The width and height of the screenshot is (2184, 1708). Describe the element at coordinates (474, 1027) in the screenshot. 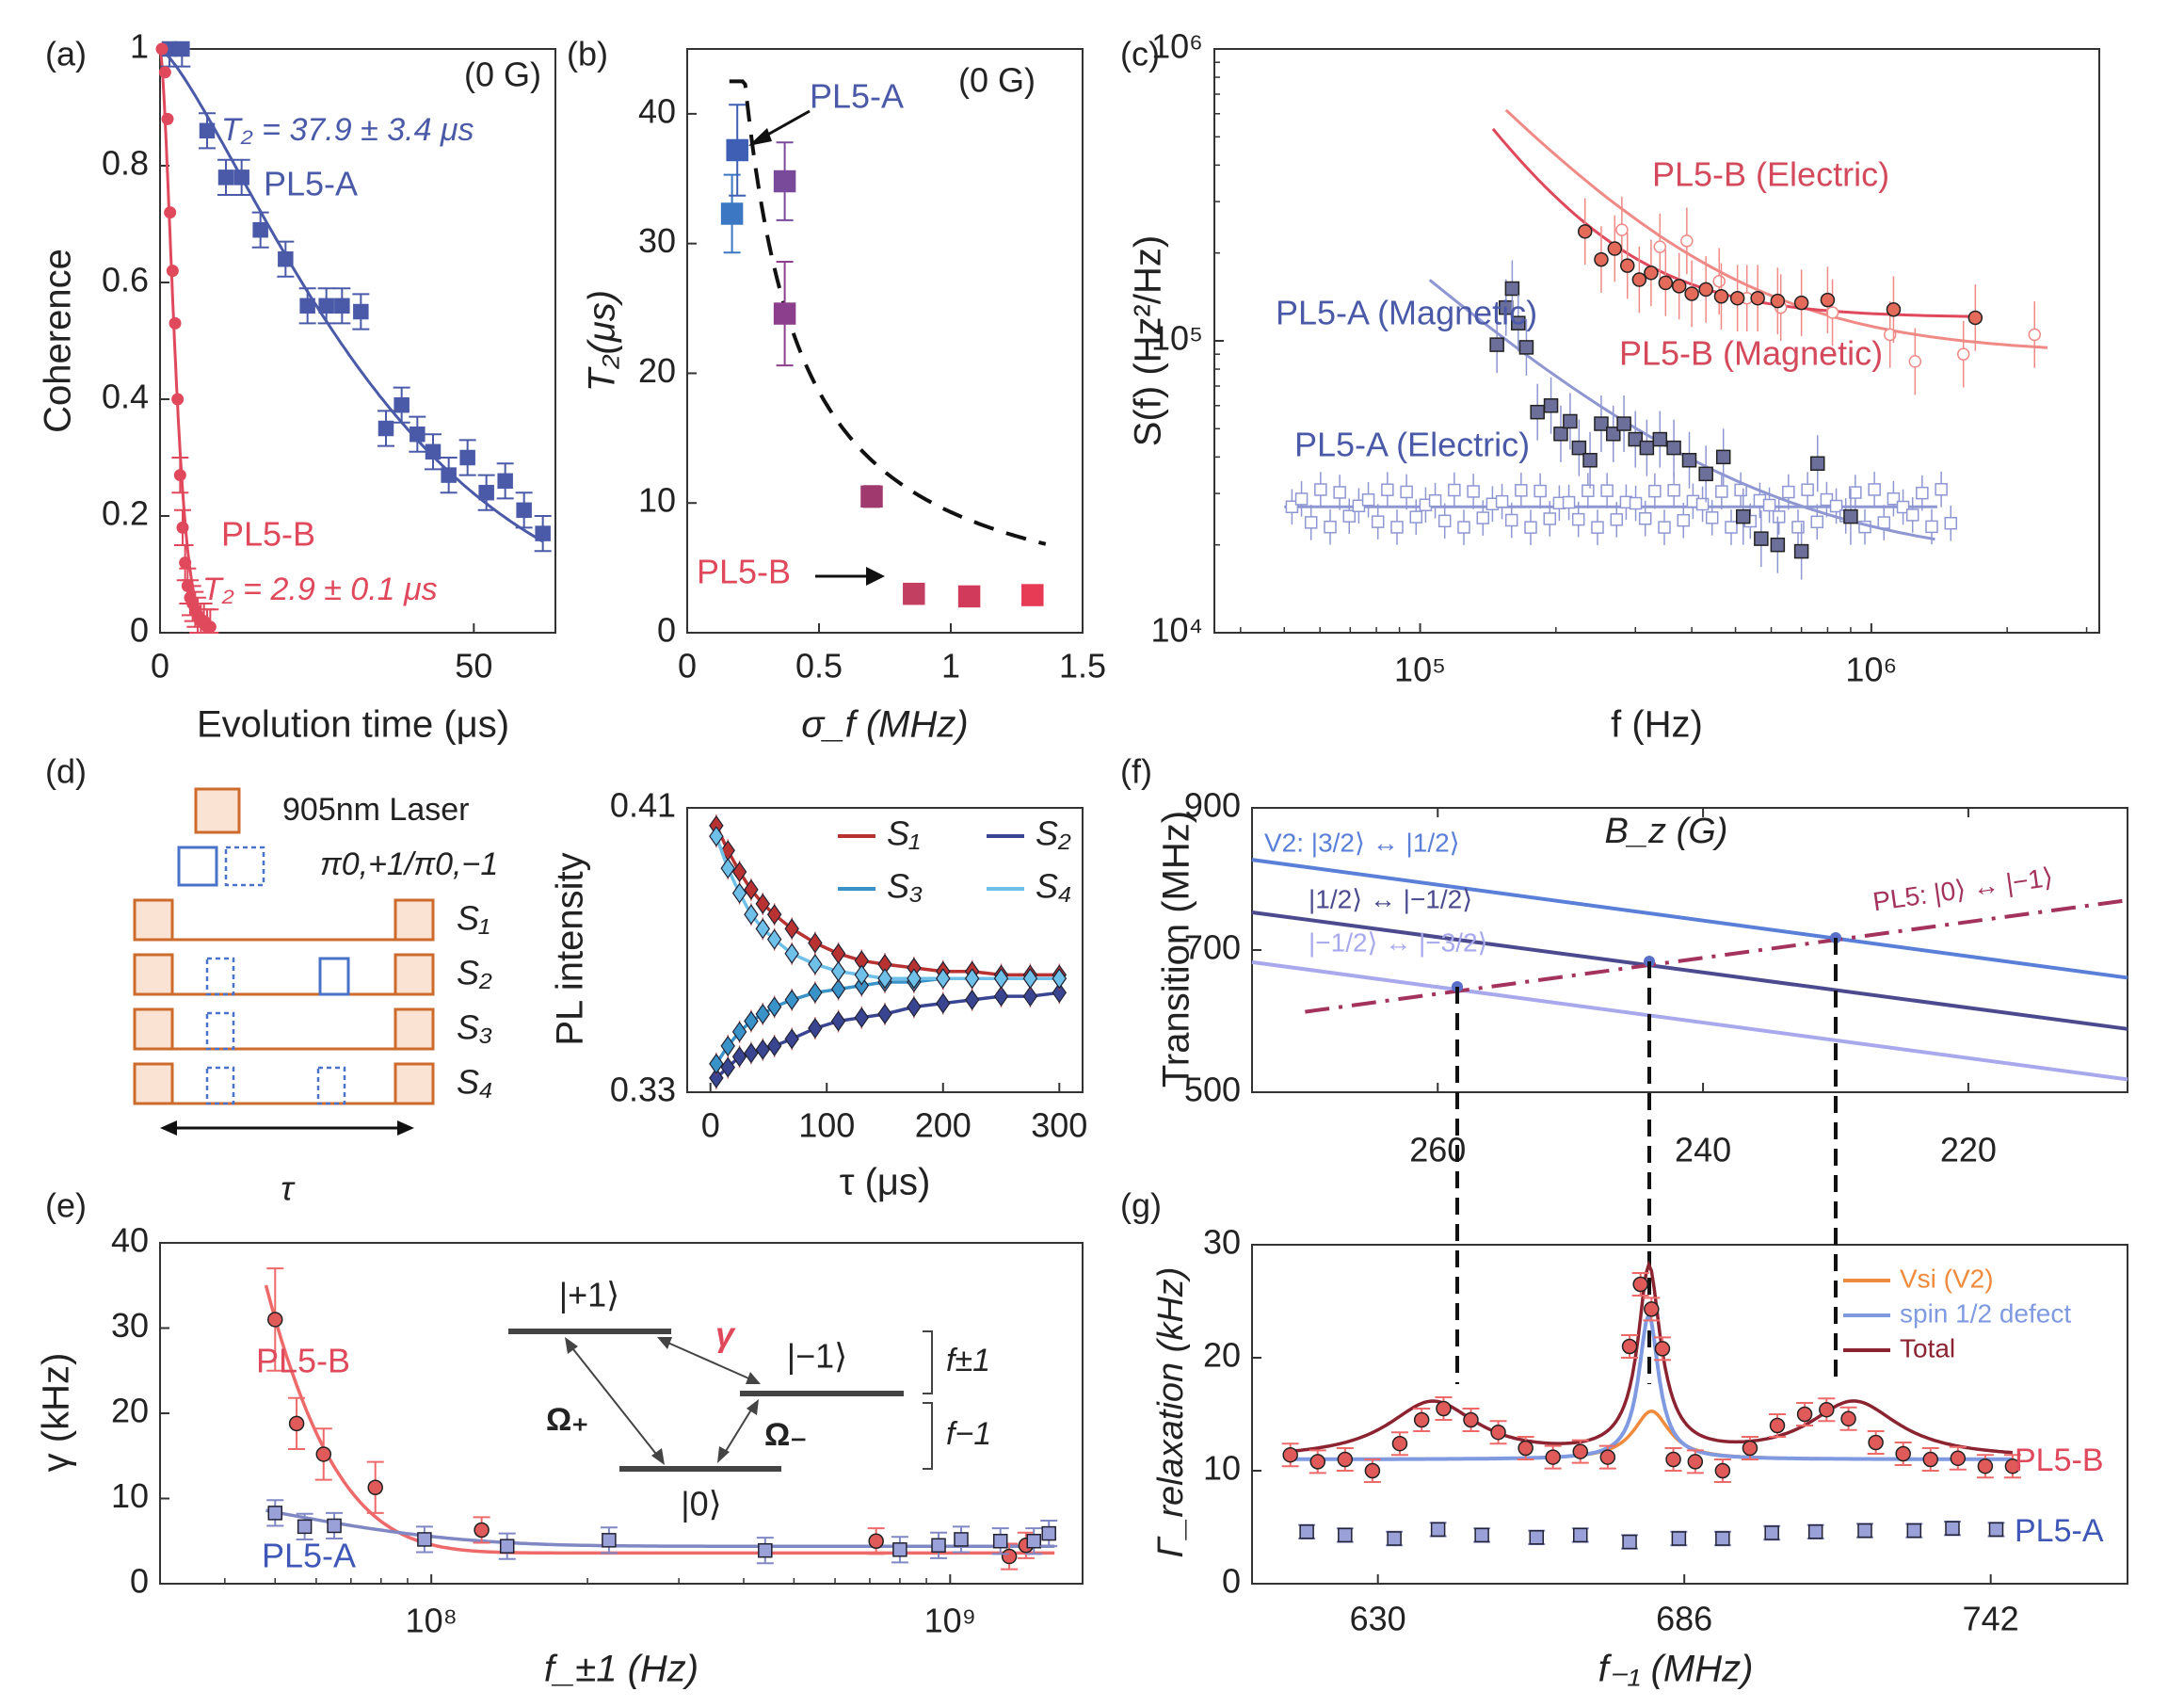

I see `sequence-row-label: S₃` at that location.